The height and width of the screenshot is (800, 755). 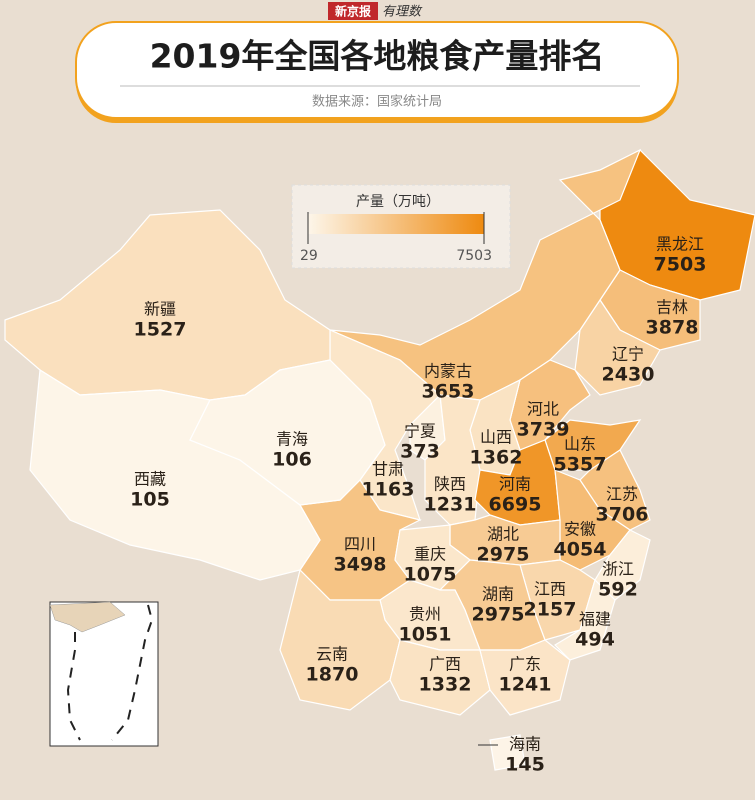 What do you see at coordinates (420, 431) in the screenshot?
I see `region-name: 宁夏` at bounding box center [420, 431].